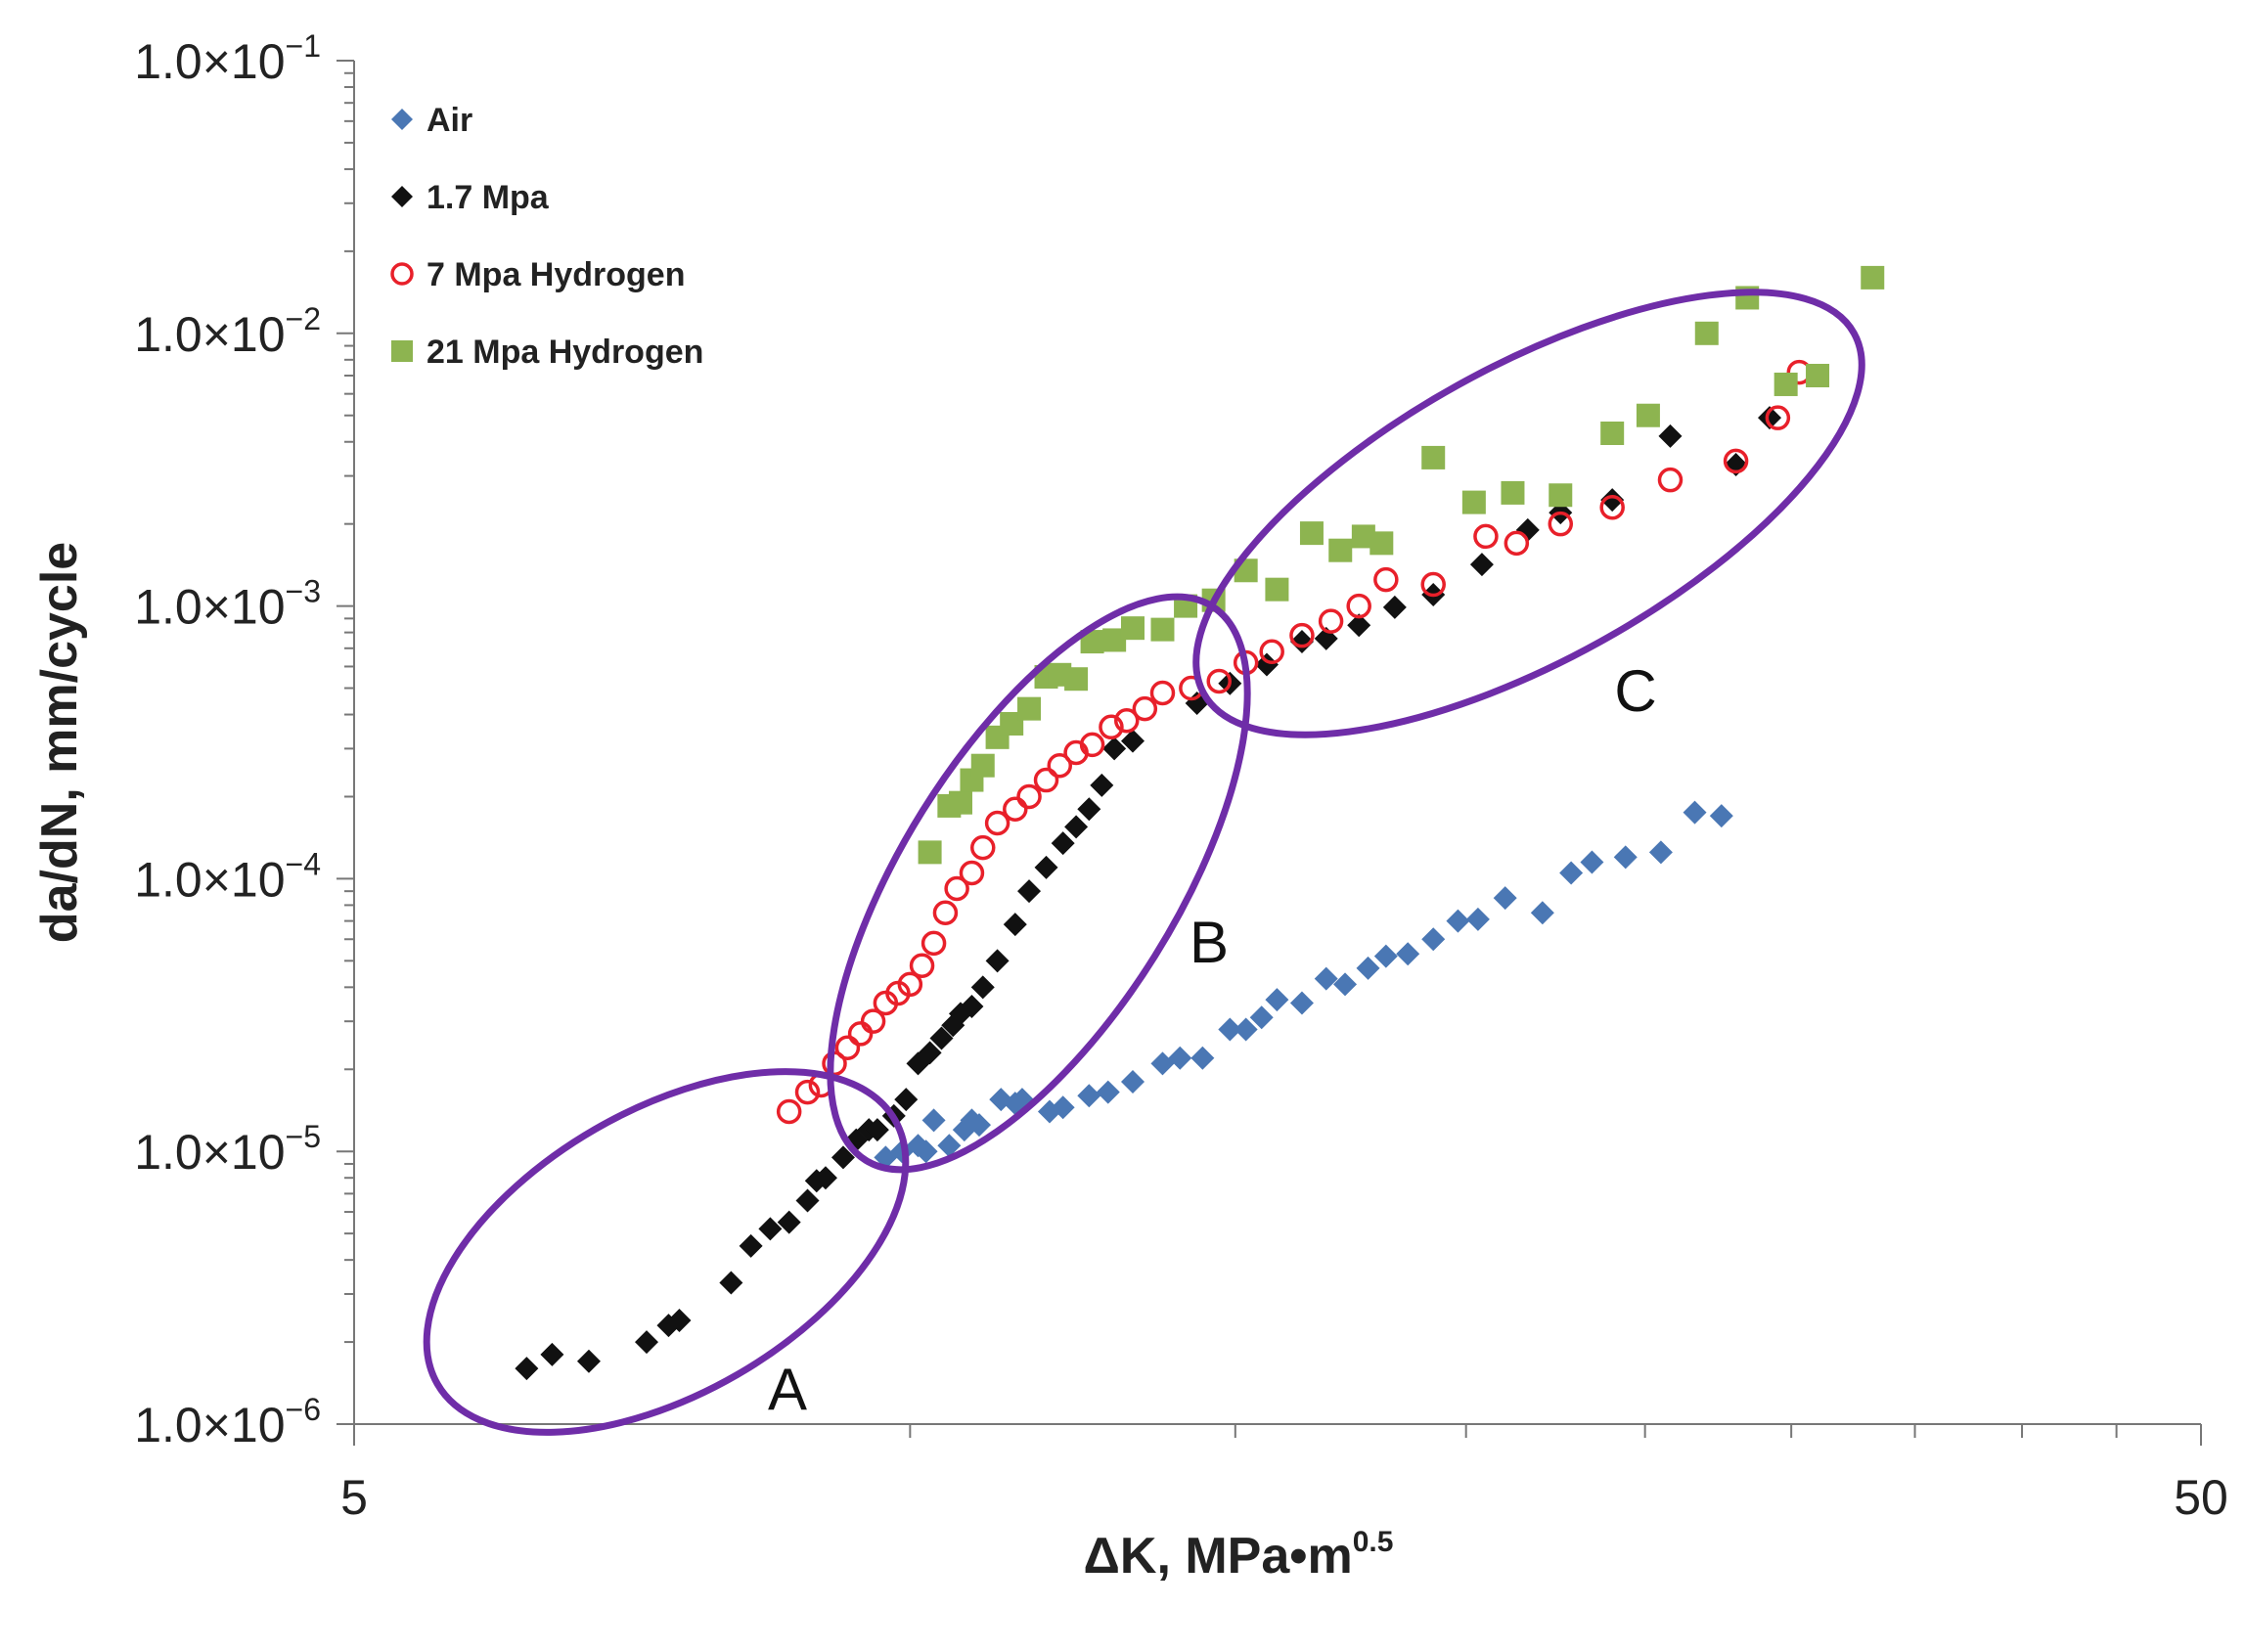 This screenshot has height=1652, width=2245. Describe the element at coordinates (1635, 691) in the screenshot. I see `region-label-c: C` at that location.